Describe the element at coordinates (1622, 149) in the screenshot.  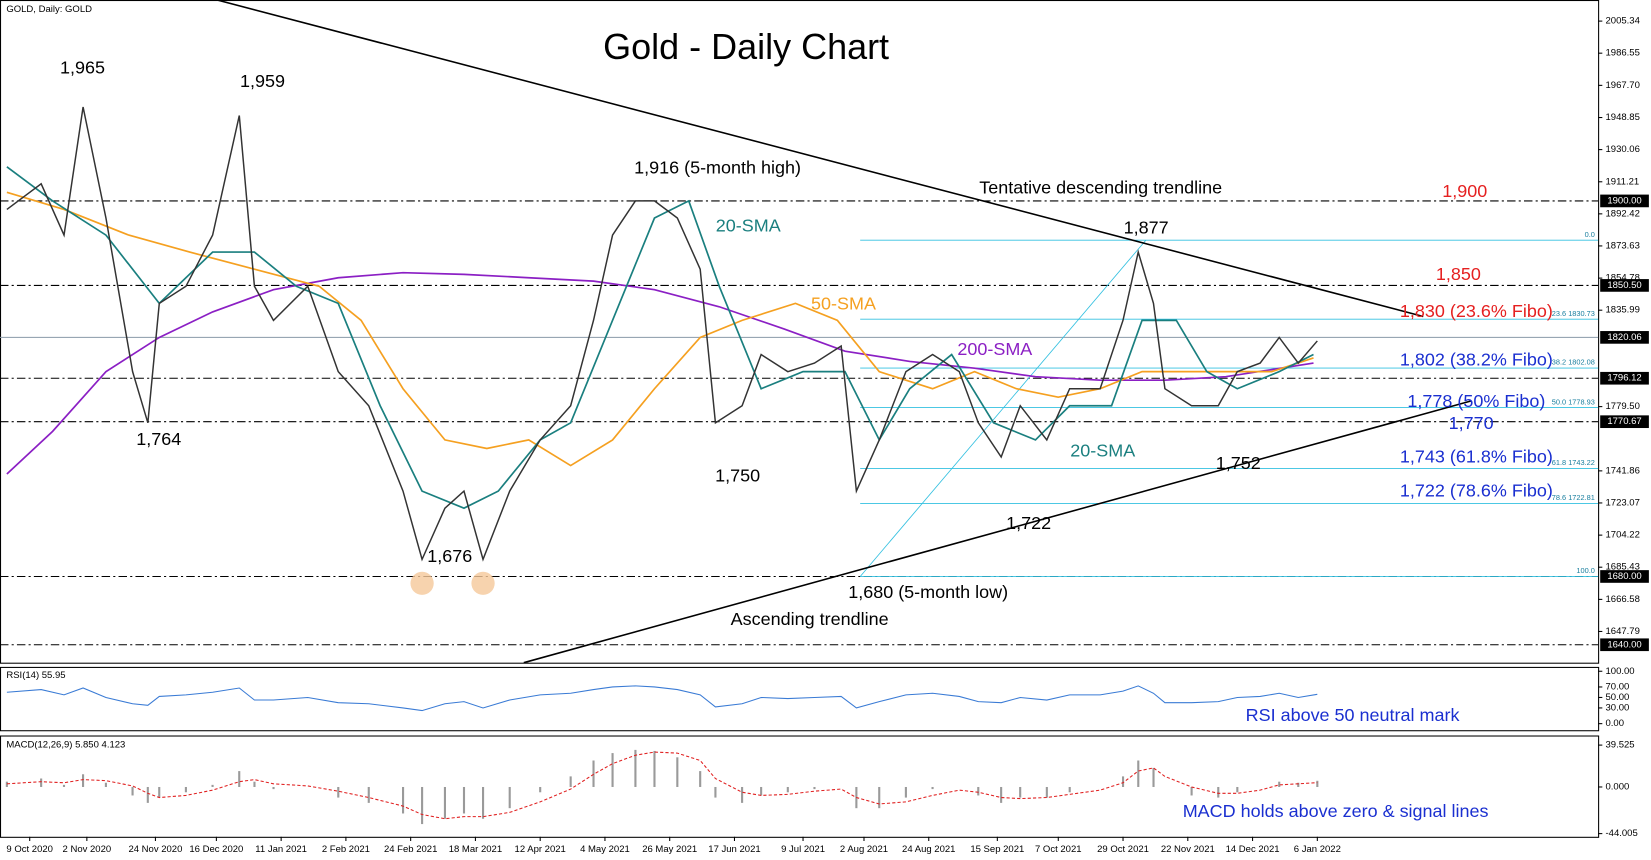
I see `y-tick-label: 1930.06` at that location.